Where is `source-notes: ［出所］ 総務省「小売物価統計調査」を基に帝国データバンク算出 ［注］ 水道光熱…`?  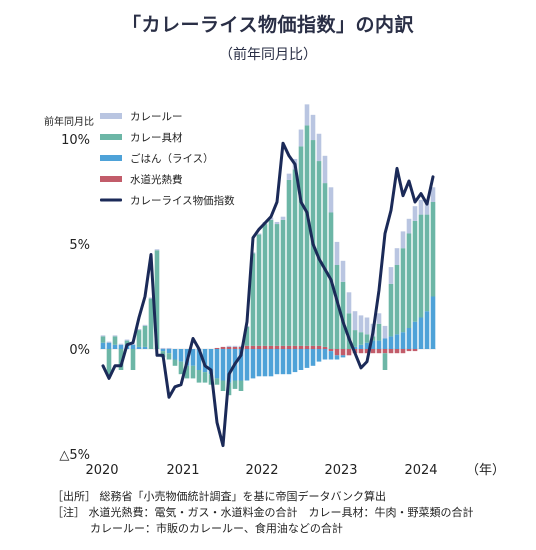 source-notes: ［出所］ 総務省「小売物価統計調査」を基に帝国データバンク算出 ［注］ 水道光熱… is located at coordinates (263, 513).